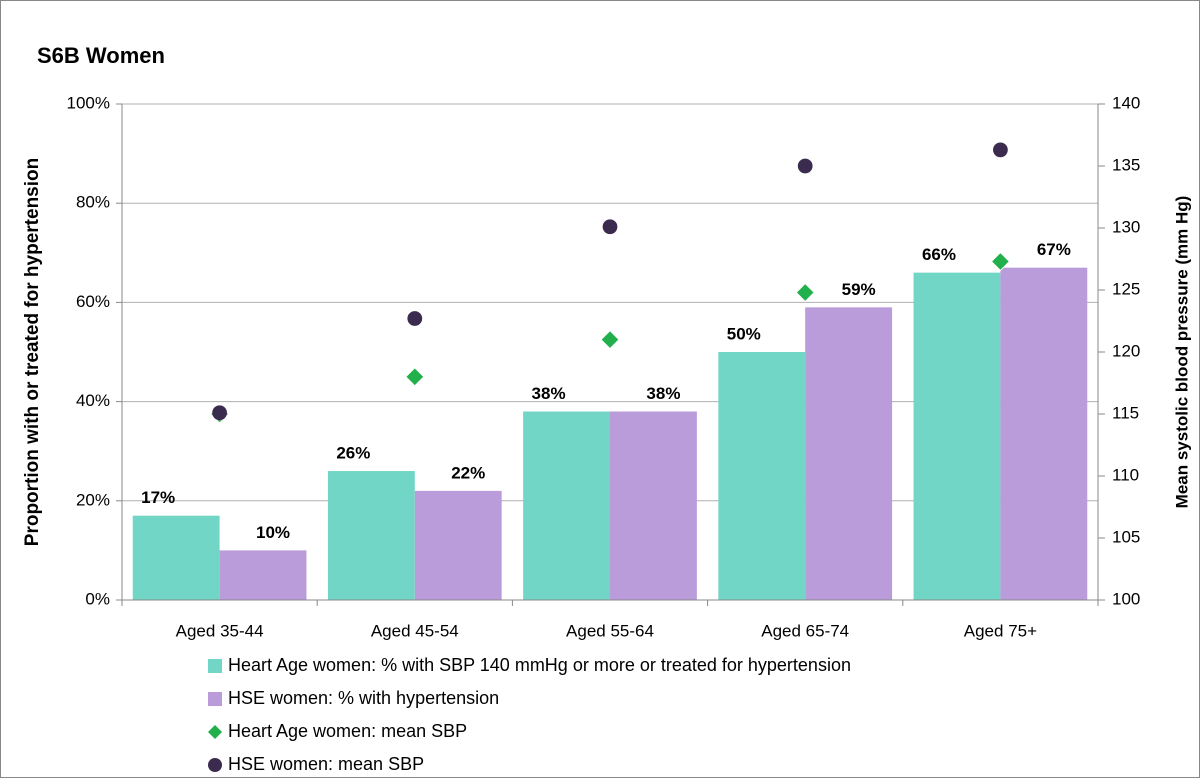  Describe the element at coordinates (363, 698) in the screenshot. I see `legend-label: HSE women: % with hypertension` at that location.